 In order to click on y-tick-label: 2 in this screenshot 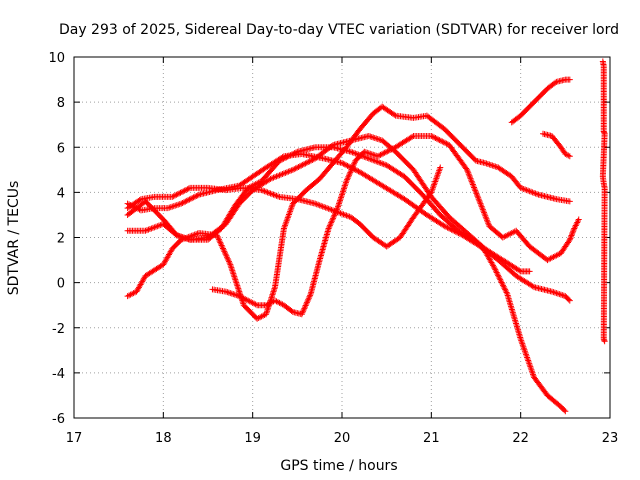, I will do `click(61, 239)`.